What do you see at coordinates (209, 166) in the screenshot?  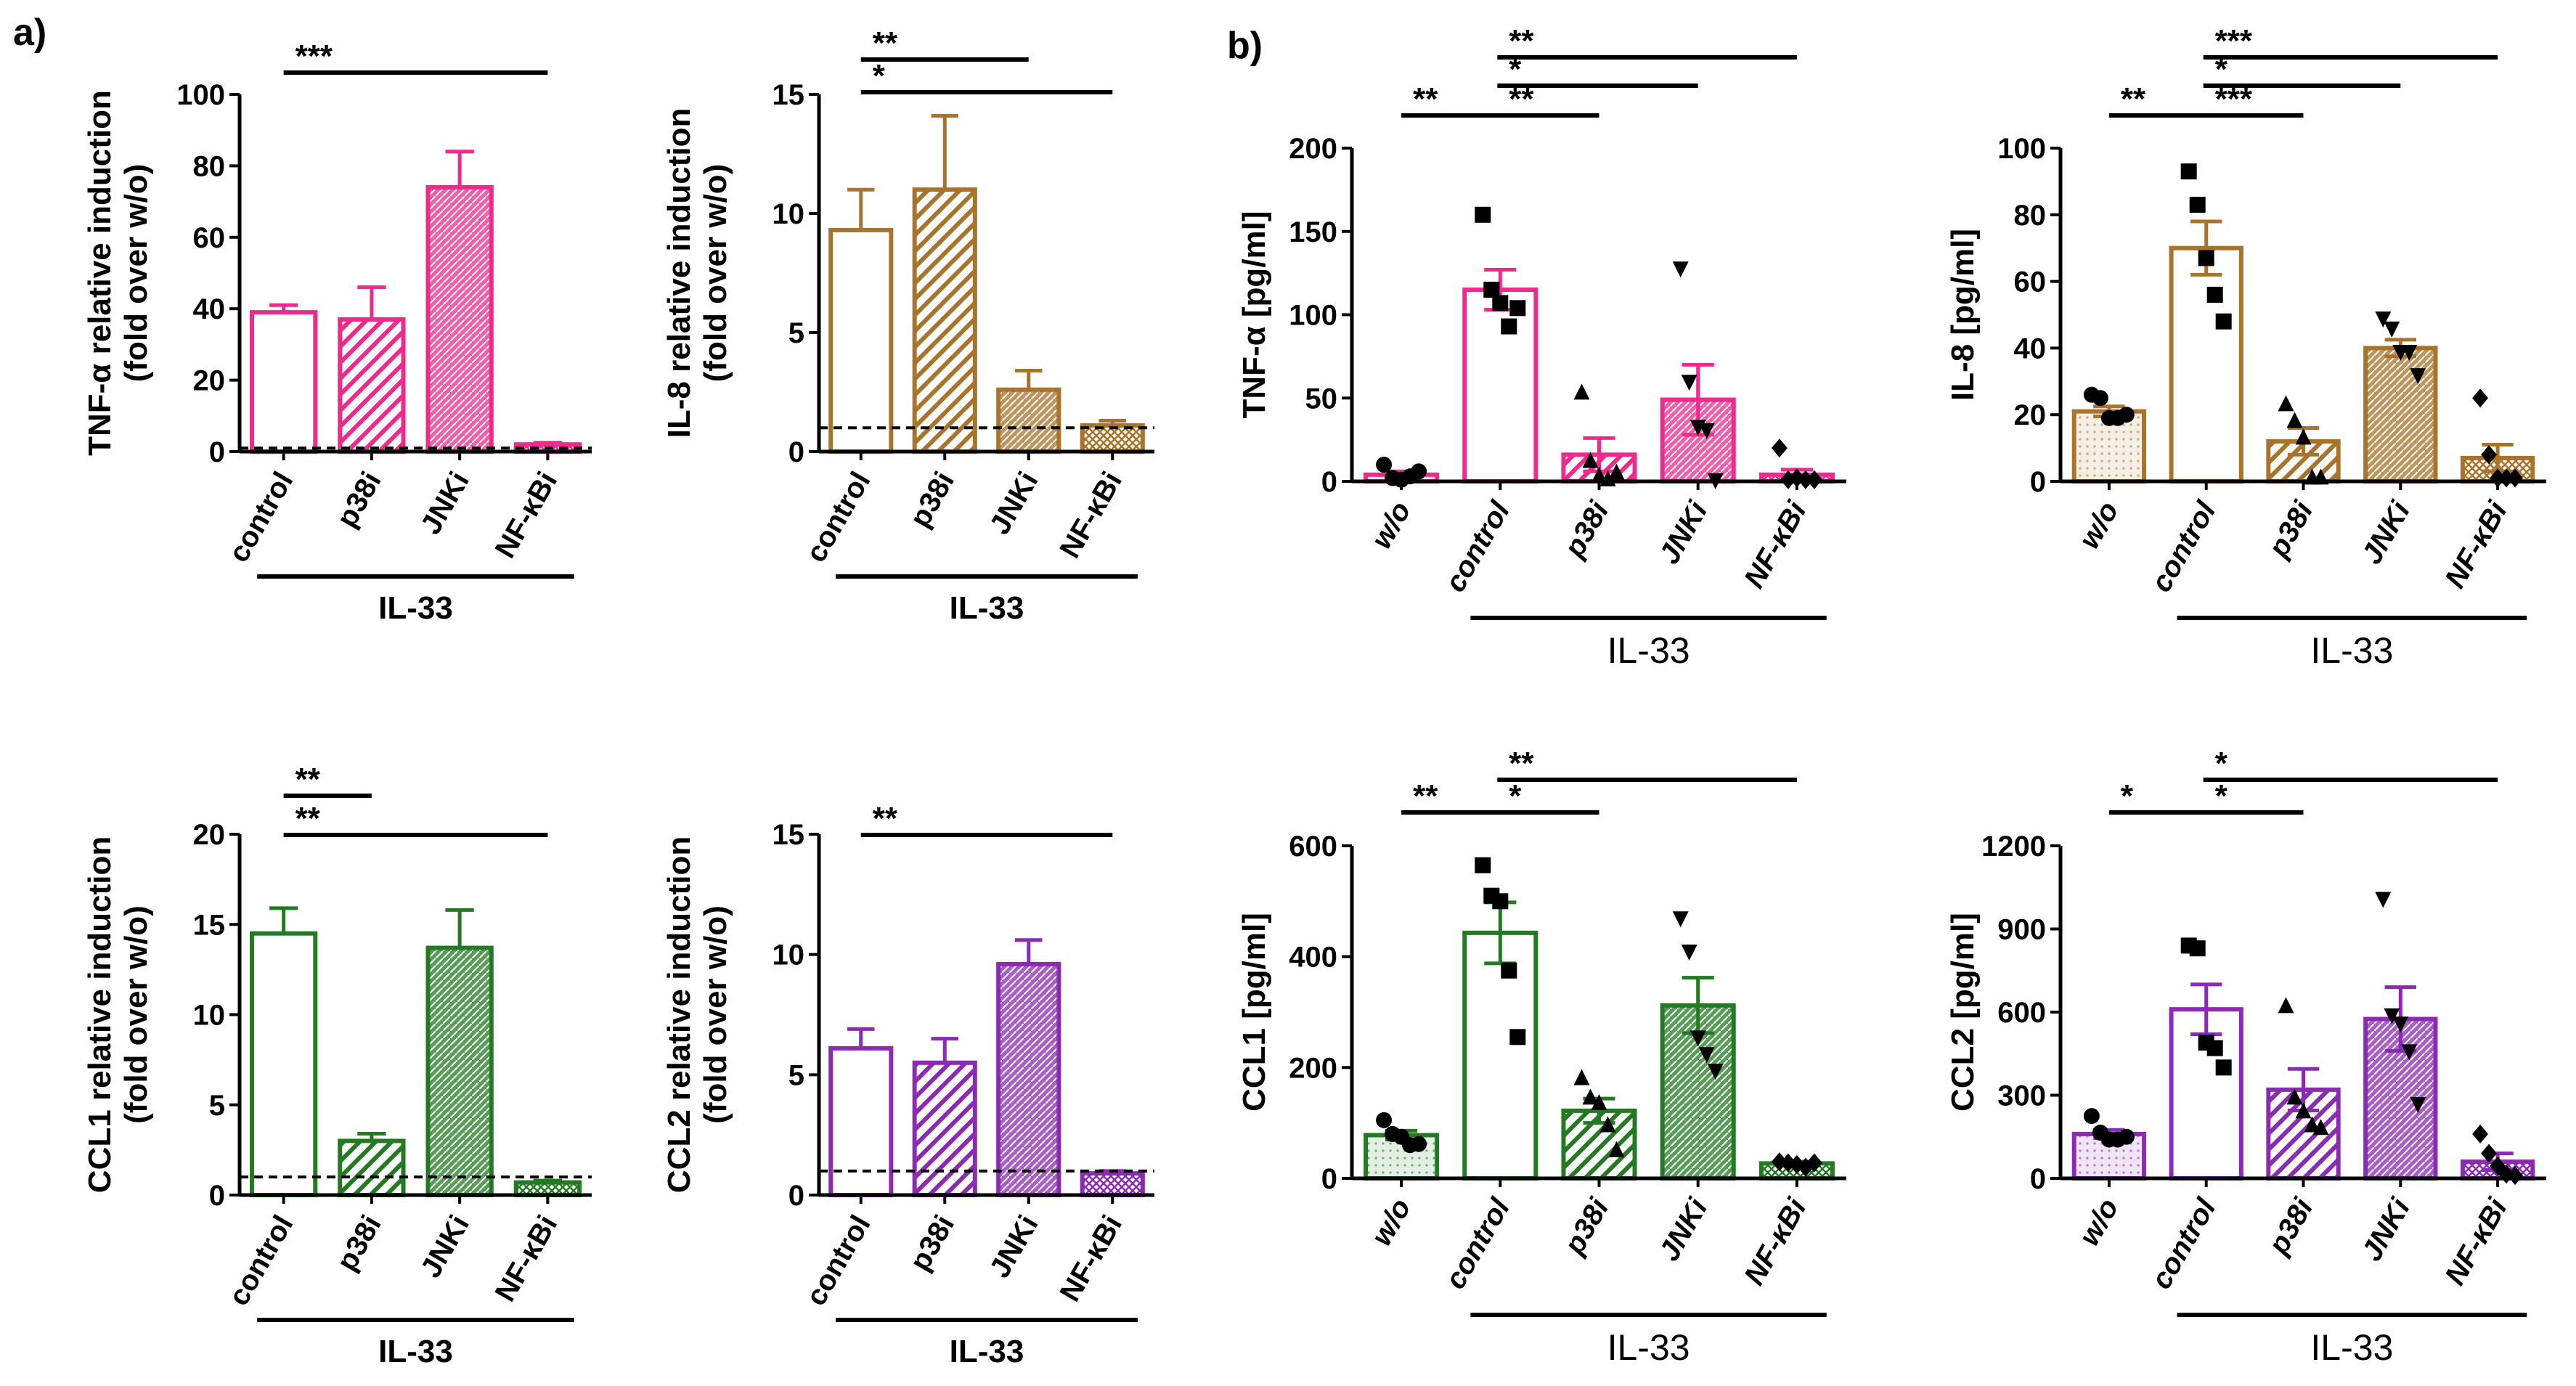 I see `y-tick-label: 80` at bounding box center [209, 166].